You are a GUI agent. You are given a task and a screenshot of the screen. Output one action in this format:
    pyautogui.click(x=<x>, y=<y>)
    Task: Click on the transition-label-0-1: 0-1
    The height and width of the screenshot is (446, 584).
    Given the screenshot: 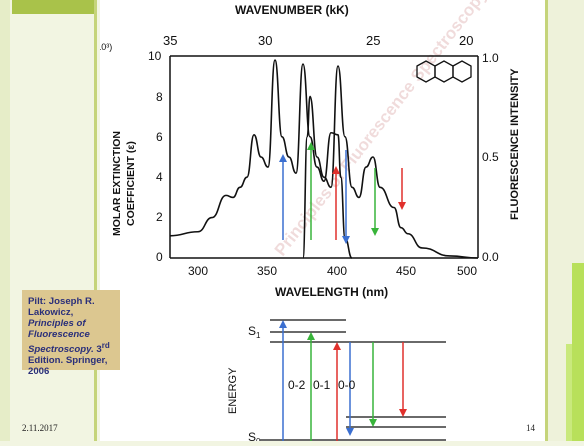 What is the action you would take?
    pyautogui.click(x=322, y=385)
    